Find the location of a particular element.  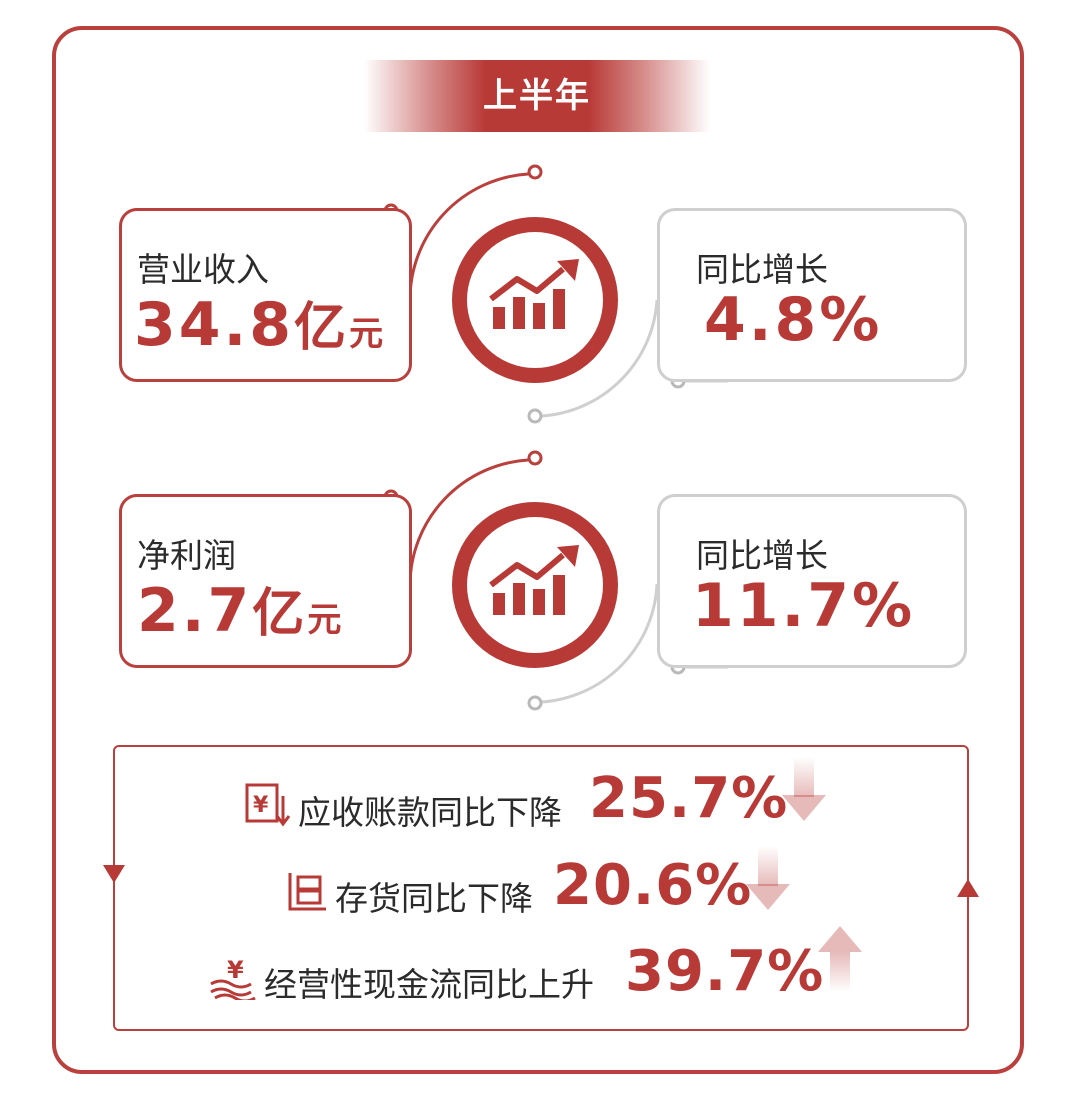

receivable-value: 25.7% is located at coordinates (689, 798).